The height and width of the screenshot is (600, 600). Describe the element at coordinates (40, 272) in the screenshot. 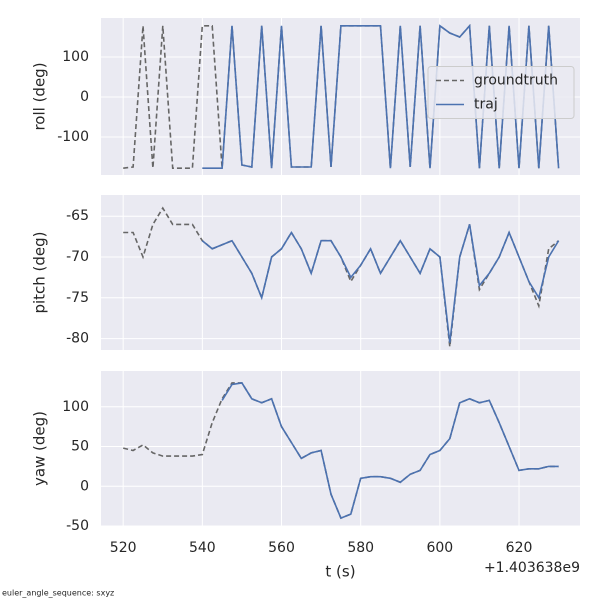

I see `y-axis-label: pitch (deg)` at that location.